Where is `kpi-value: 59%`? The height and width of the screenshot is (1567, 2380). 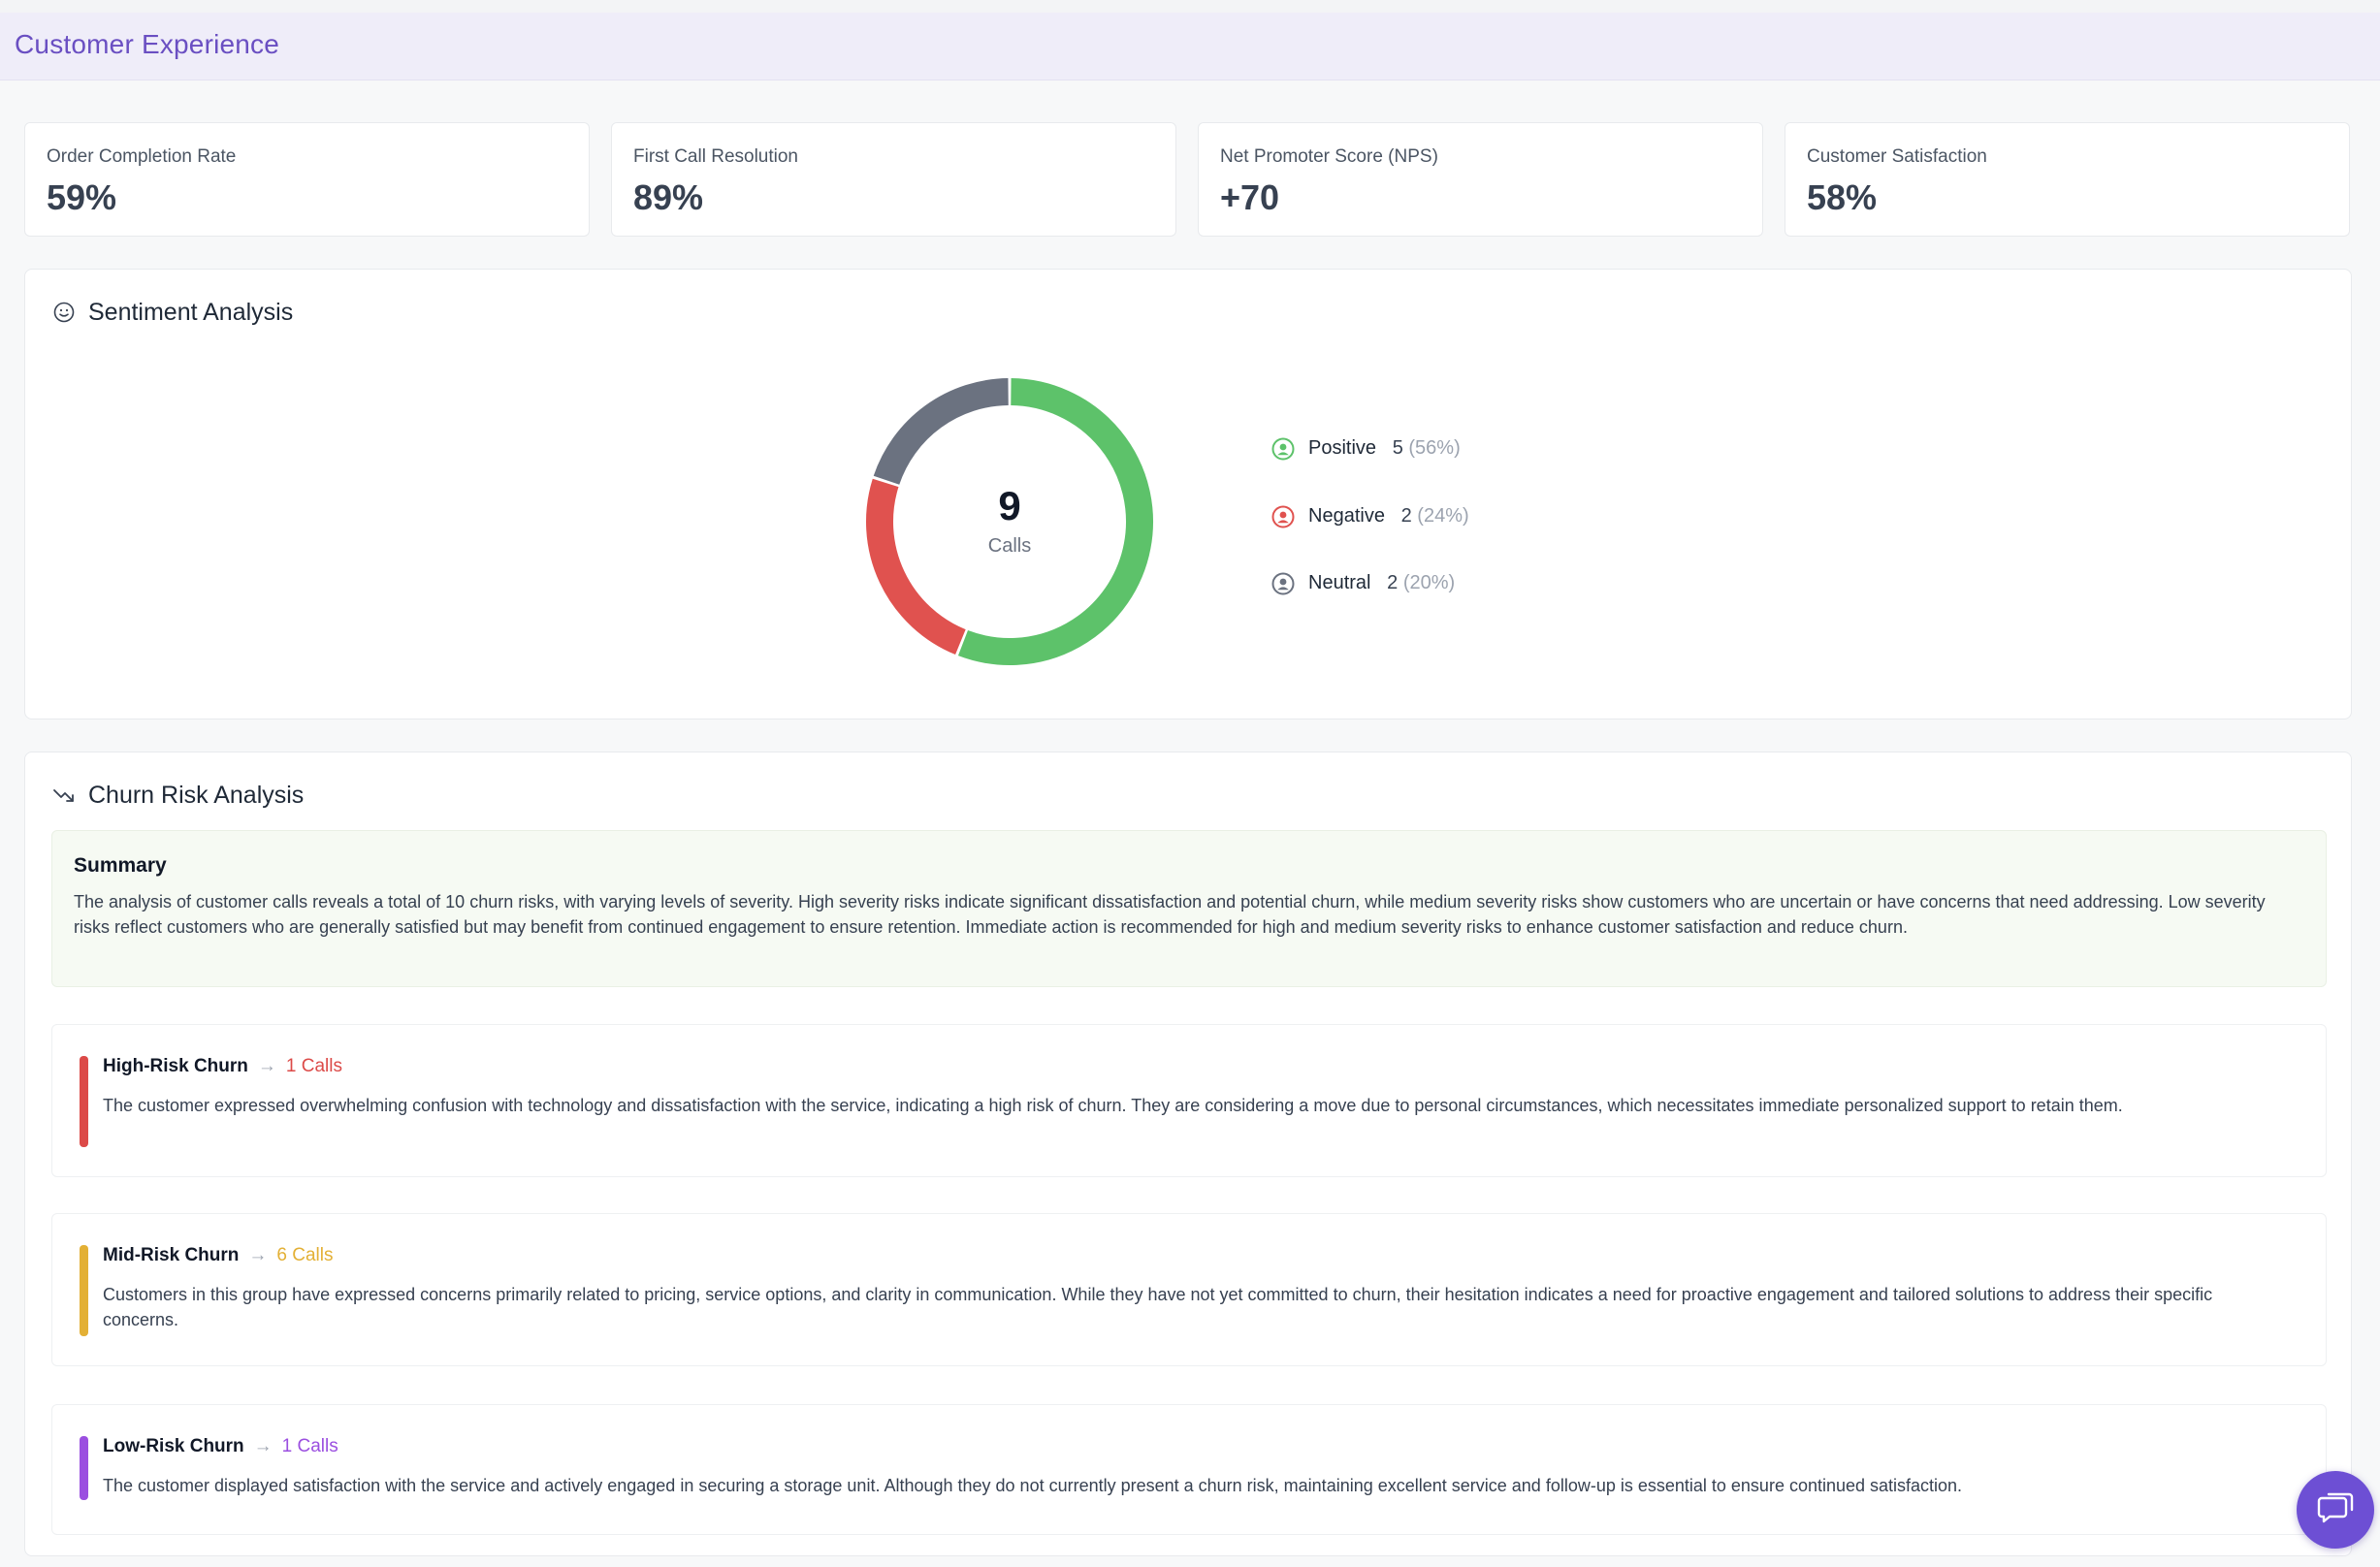
kpi-value: 59% is located at coordinates (82, 197).